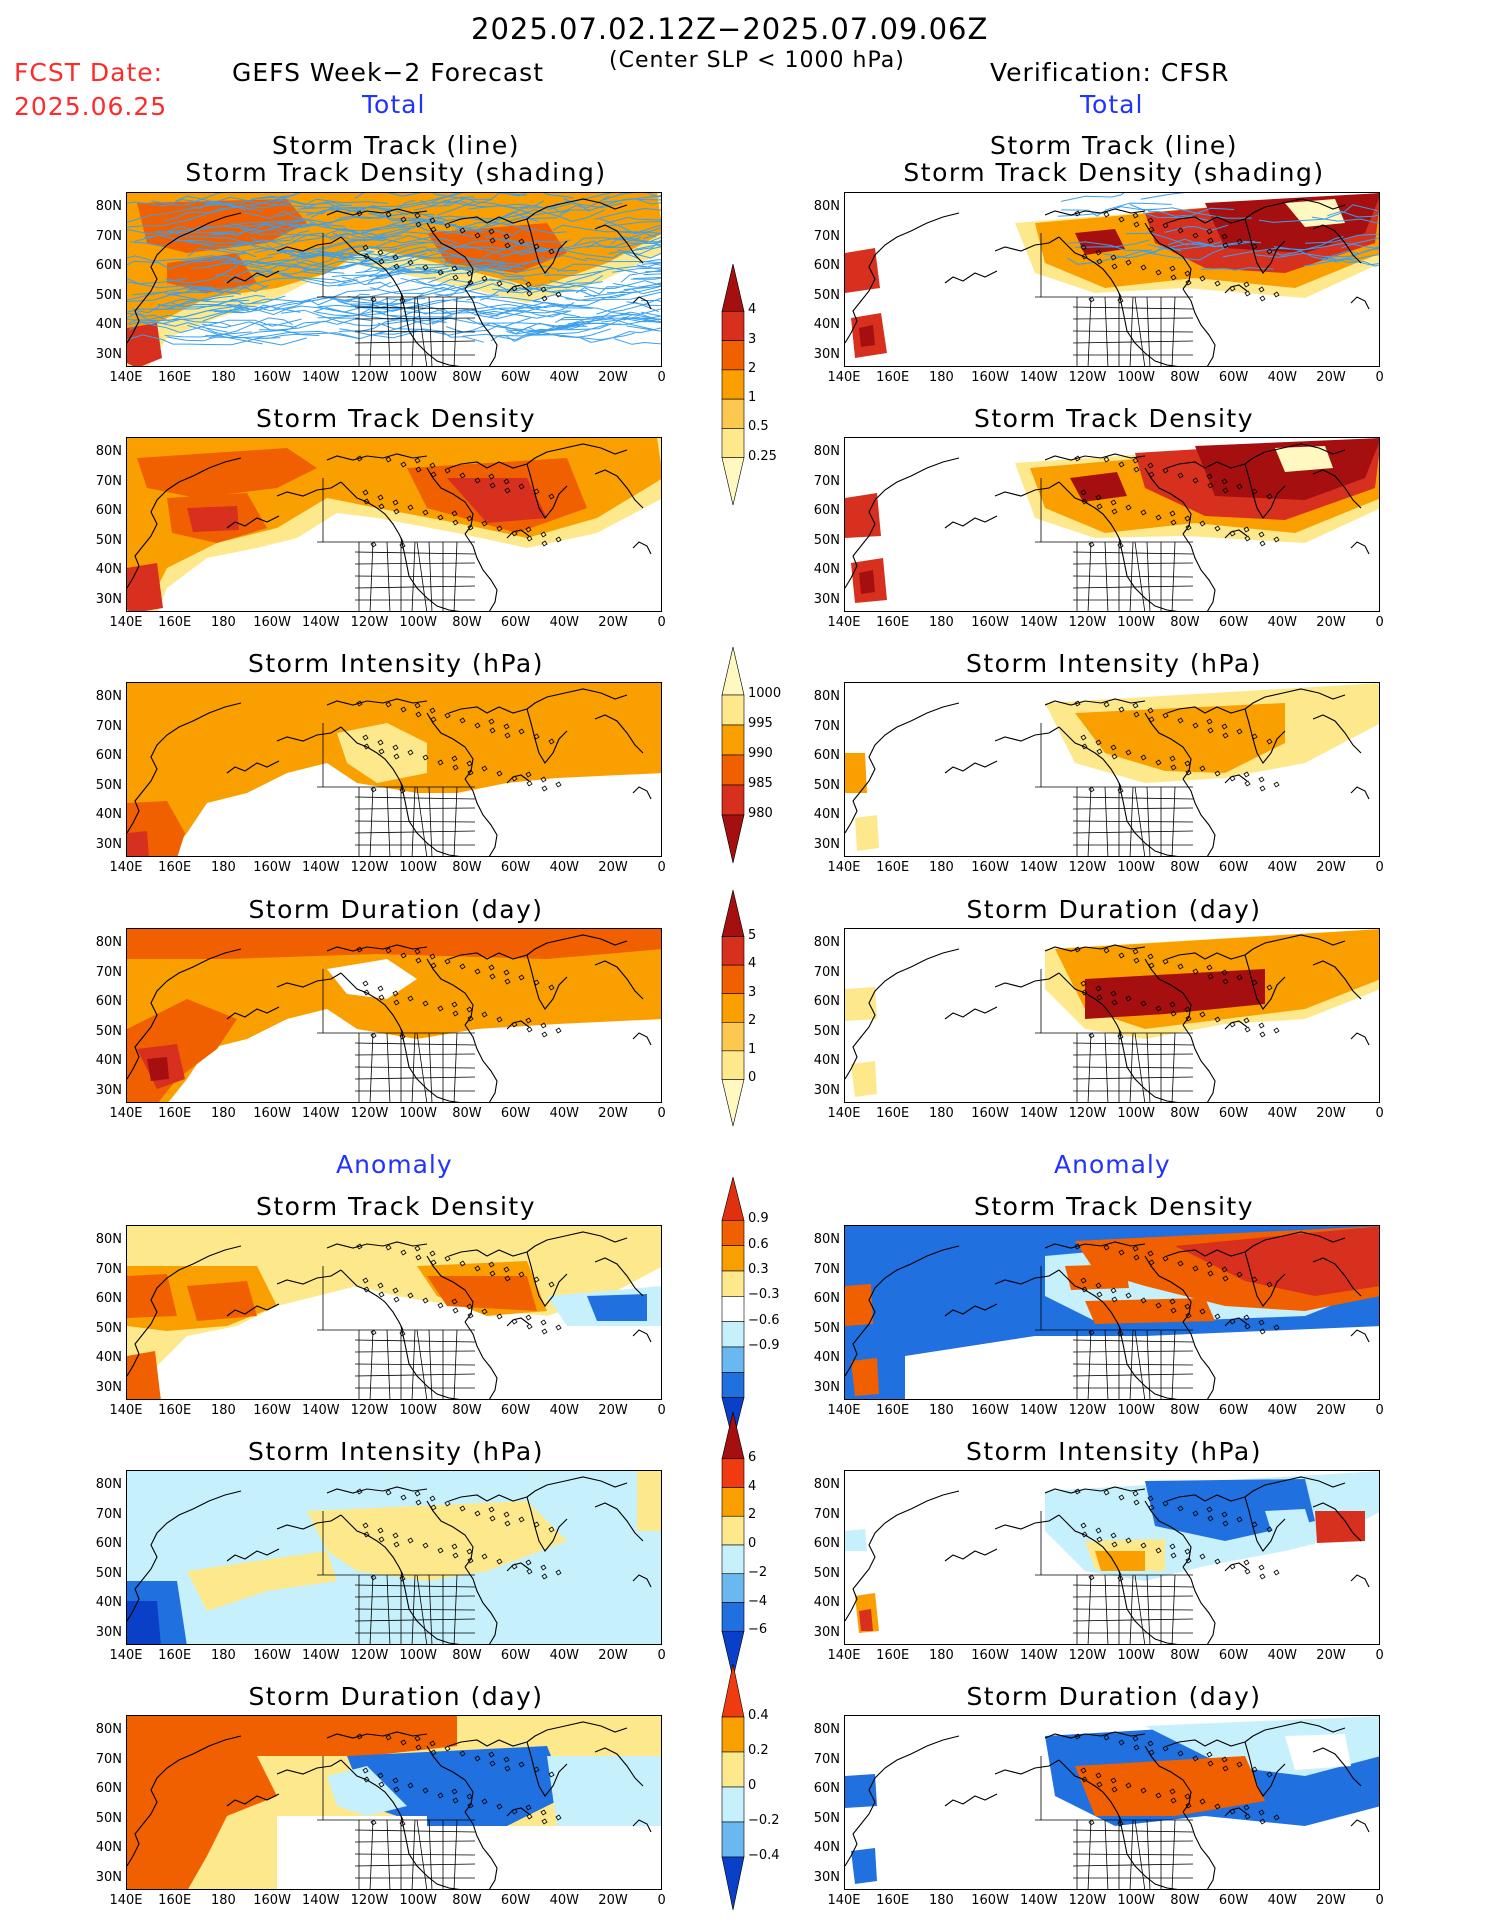 The height and width of the screenshot is (1925, 1487). Describe the element at coordinates (752, 935) in the screenshot. I see `colorbar-tick-label: 5` at that location.